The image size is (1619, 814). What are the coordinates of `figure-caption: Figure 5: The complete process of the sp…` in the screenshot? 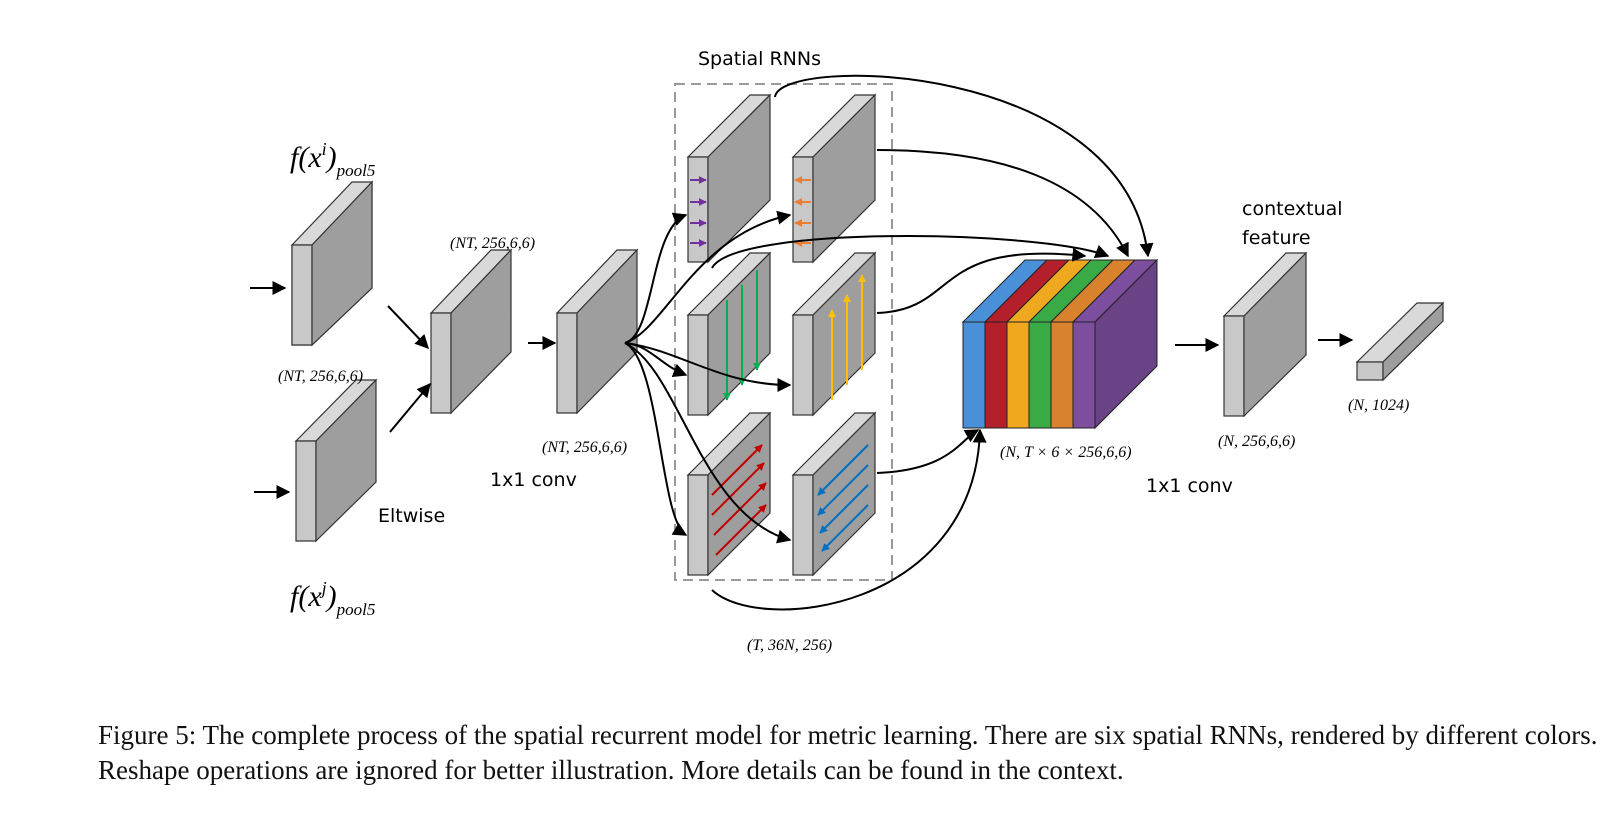 It's located at (848, 752).